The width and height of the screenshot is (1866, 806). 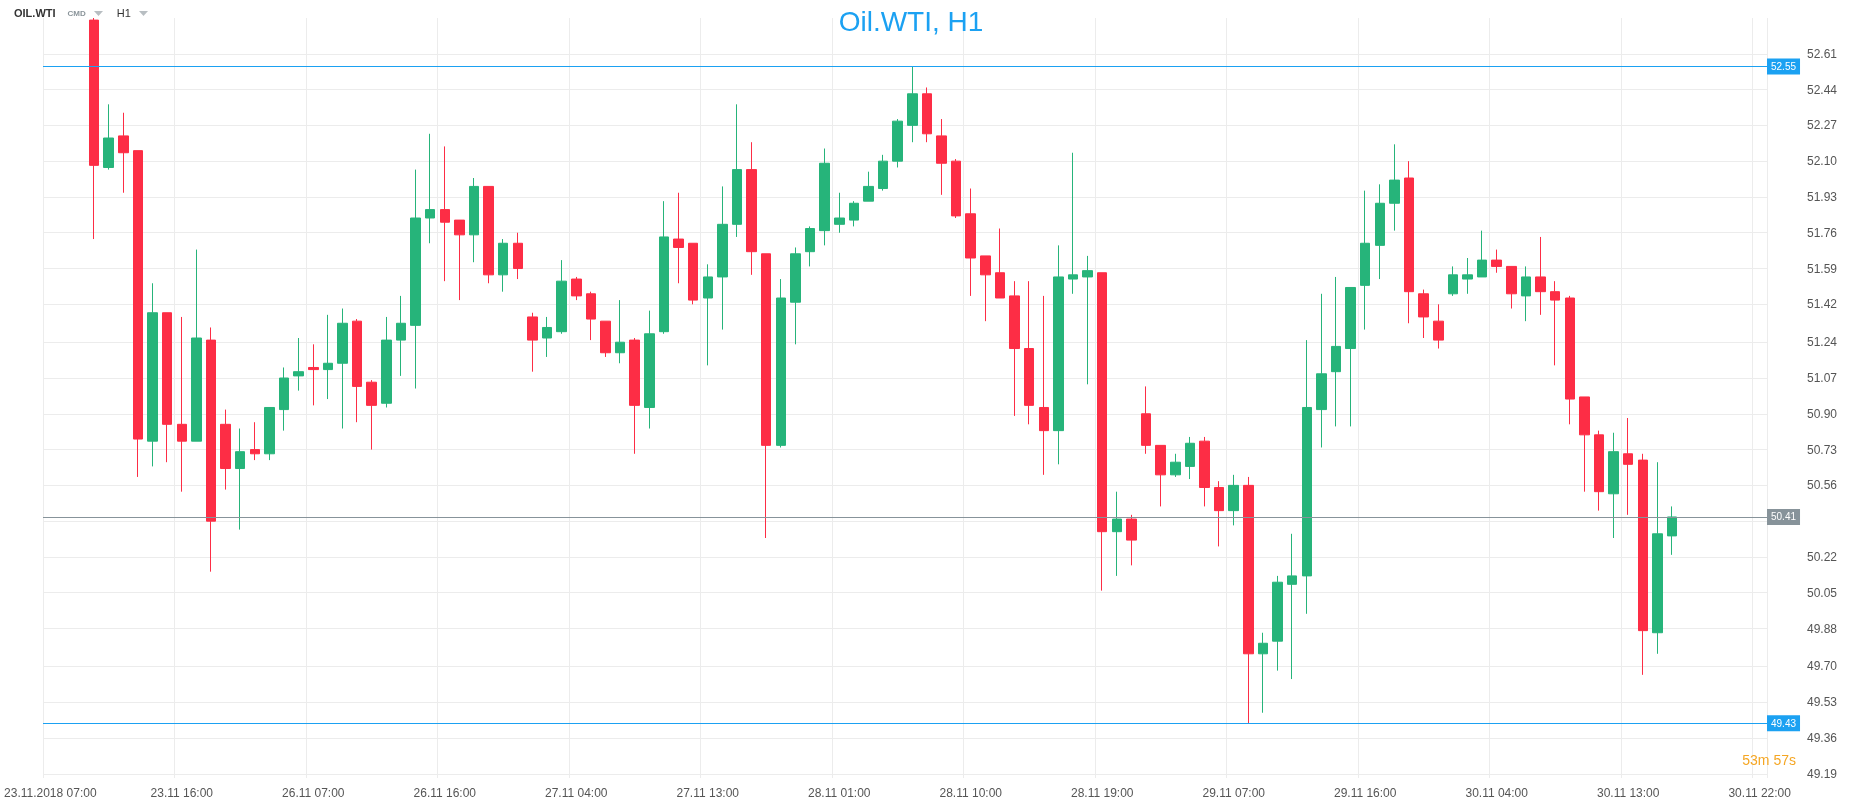 I want to click on x-tick-label: 26.11 16:00, so click(x=445, y=793).